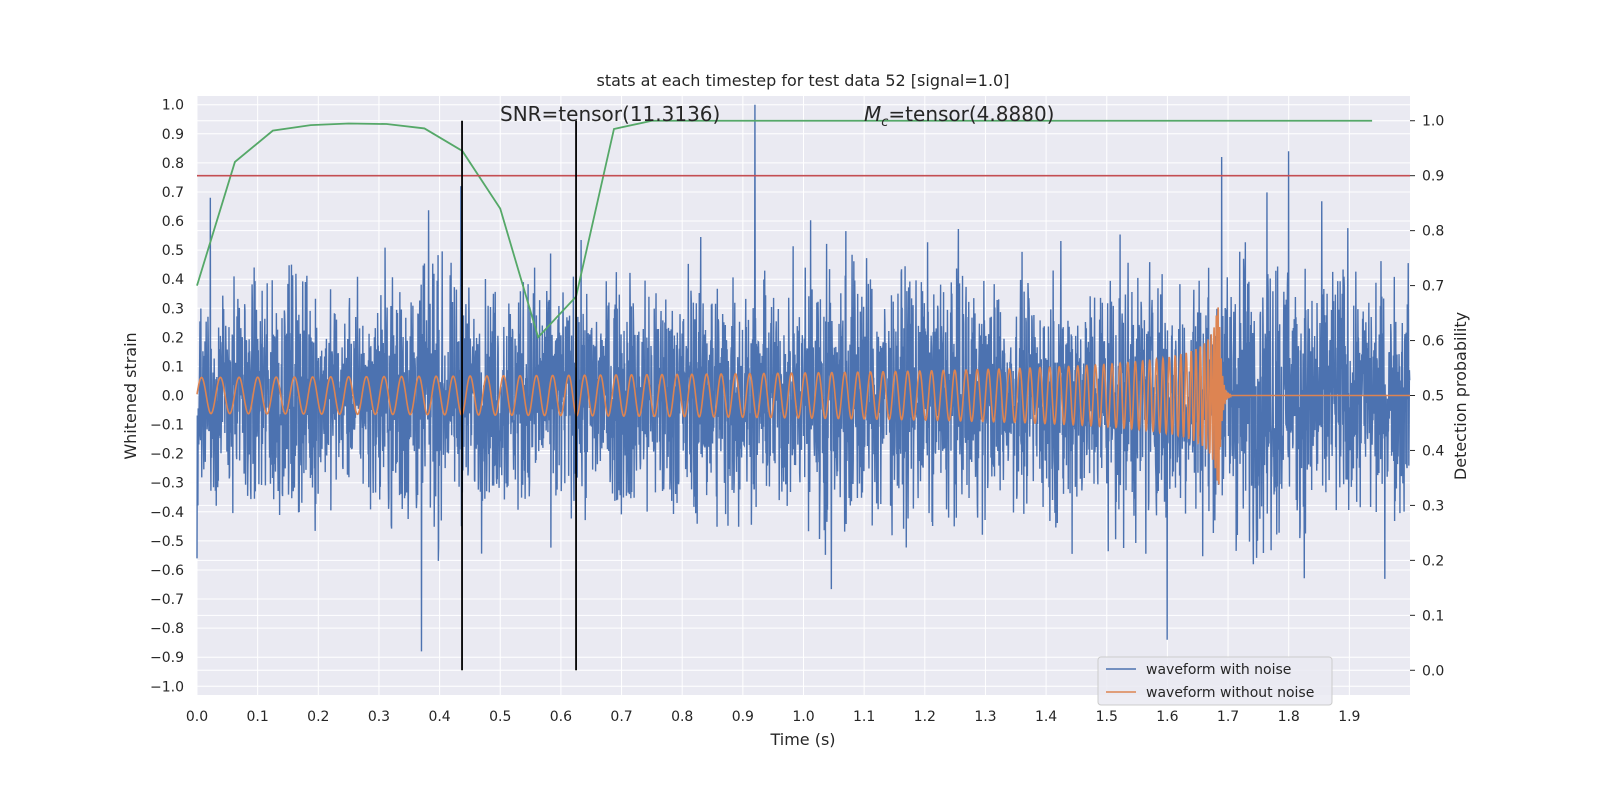  What do you see at coordinates (971, 114) in the screenshot?
I see `mc-value: =tensor(4.8880)` at bounding box center [971, 114].